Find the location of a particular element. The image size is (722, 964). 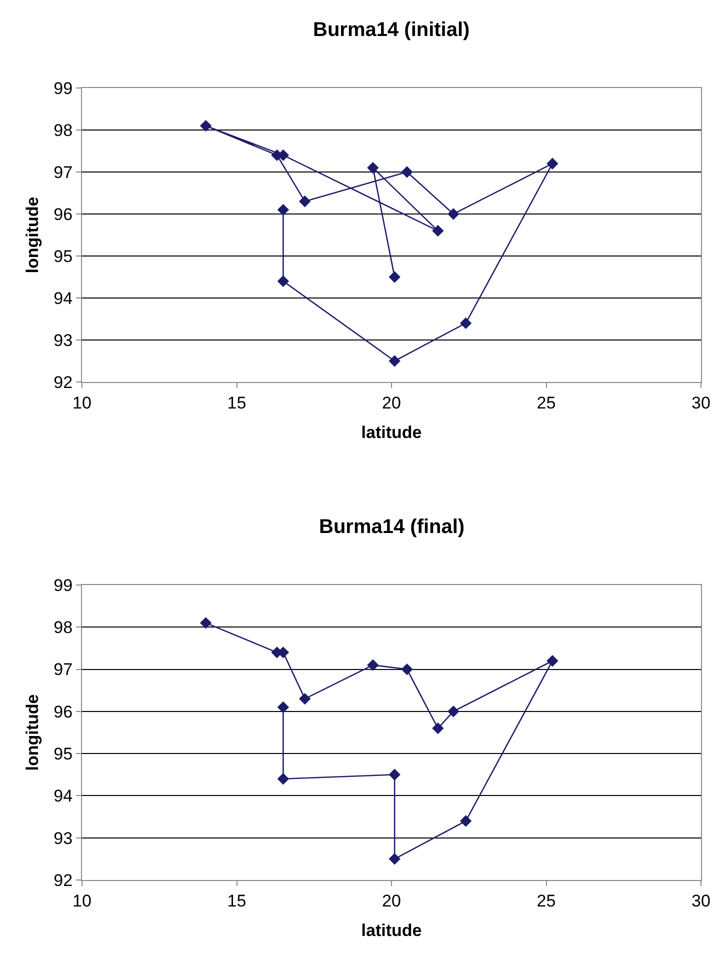

chart-title: Burma14 (initial) is located at coordinates (391, 30).